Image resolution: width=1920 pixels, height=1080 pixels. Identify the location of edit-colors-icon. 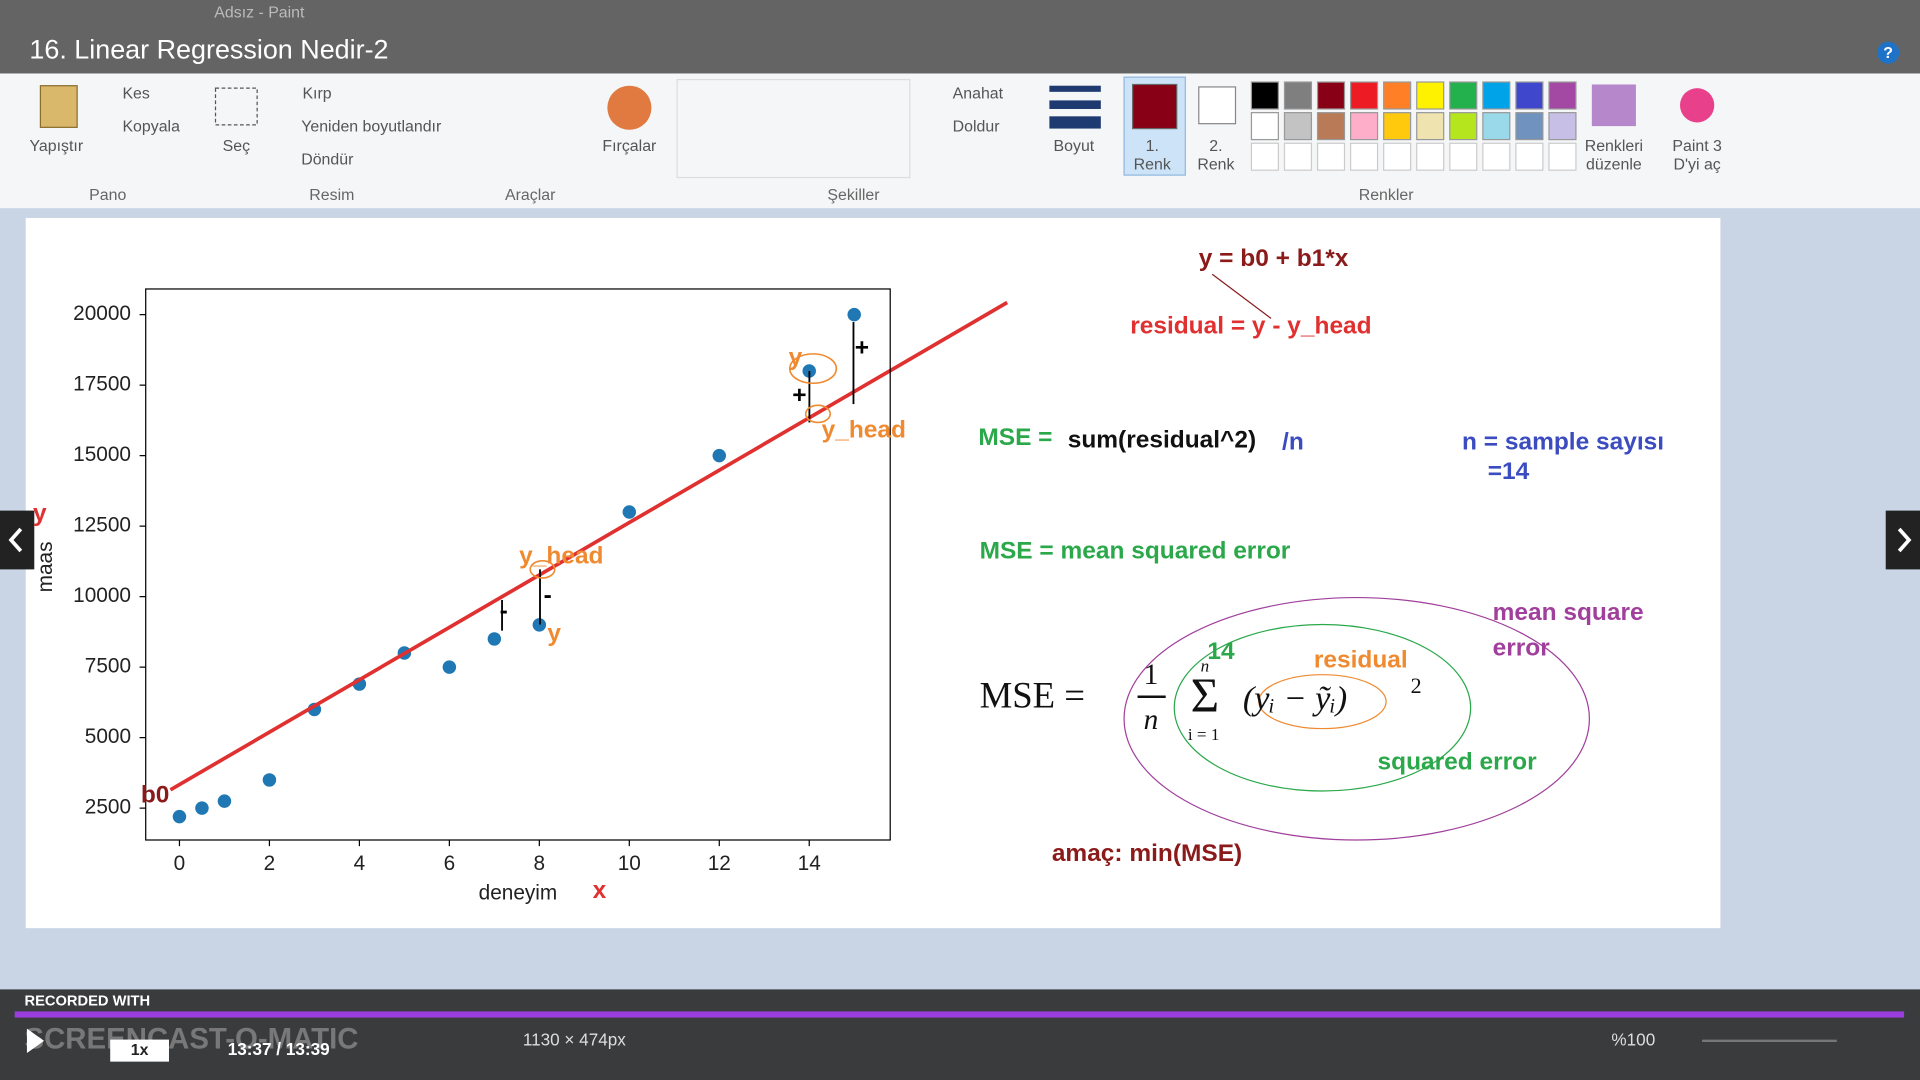
(1613, 105).